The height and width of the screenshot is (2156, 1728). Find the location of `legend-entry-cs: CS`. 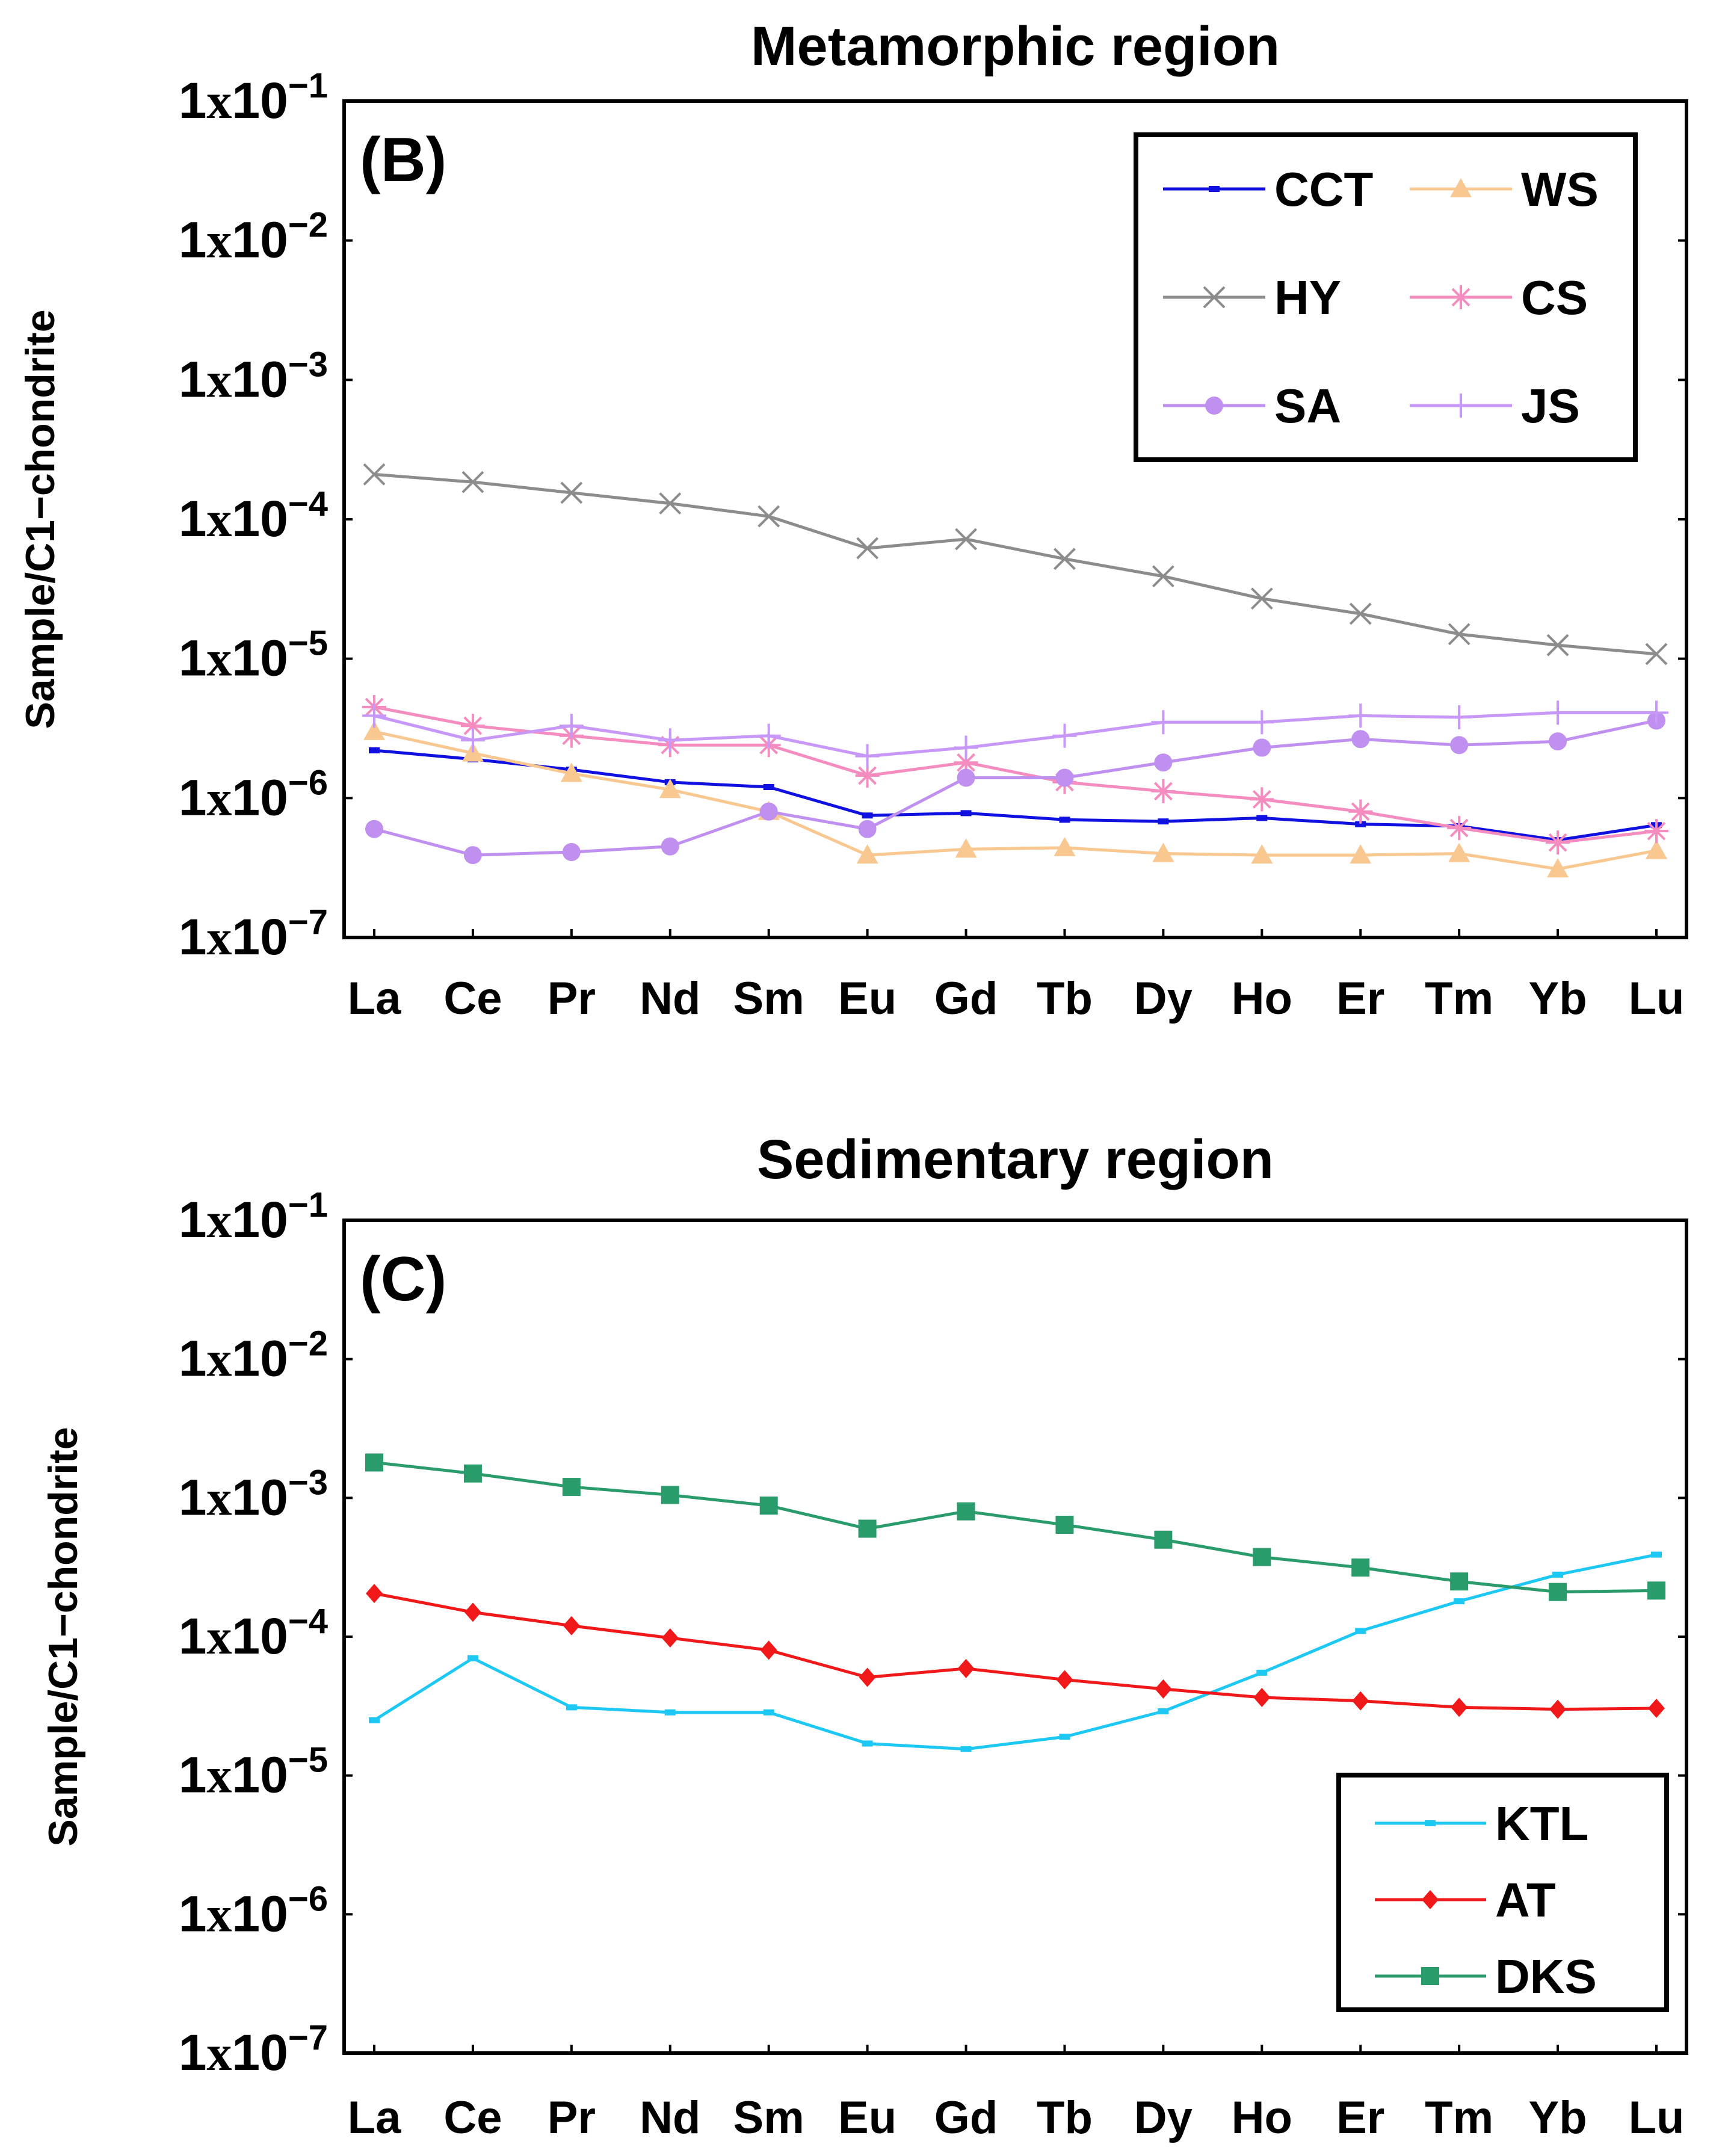

legend-entry-cs: CS is located at coordinates (1499, 297).